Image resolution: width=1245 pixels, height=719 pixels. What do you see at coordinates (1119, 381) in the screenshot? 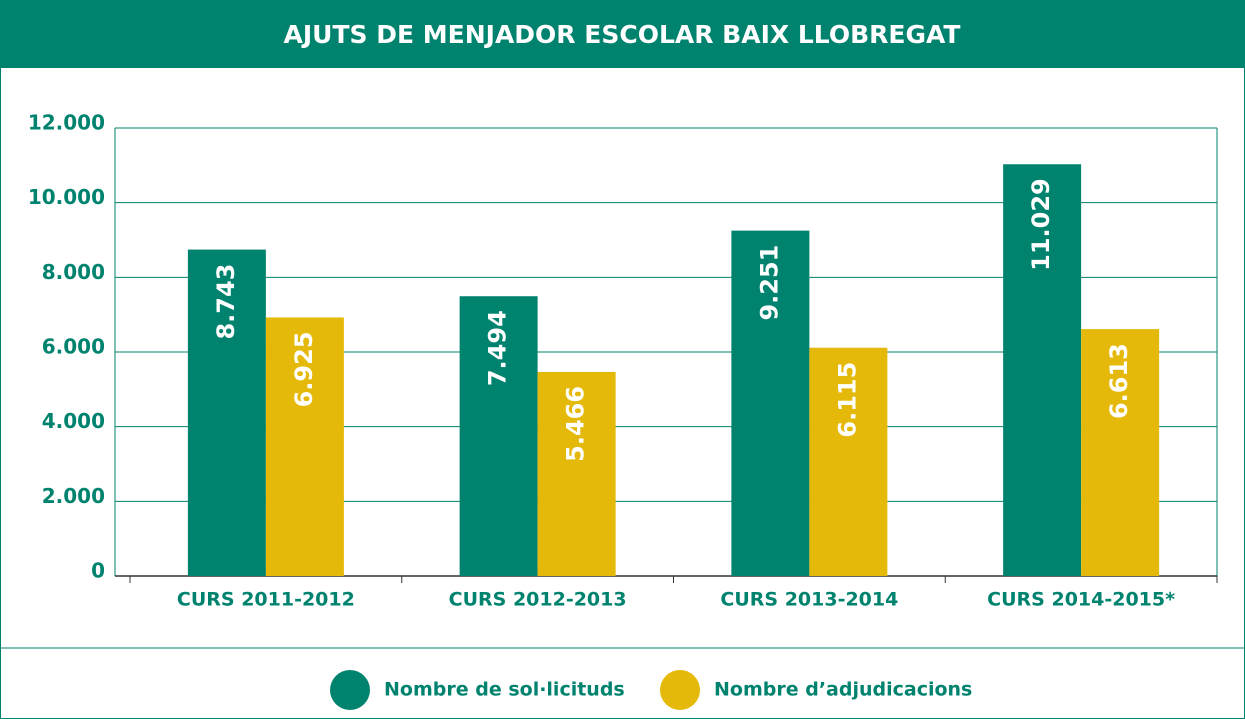
I see `value-label: 6.613` at bounding box center [1119, 381].